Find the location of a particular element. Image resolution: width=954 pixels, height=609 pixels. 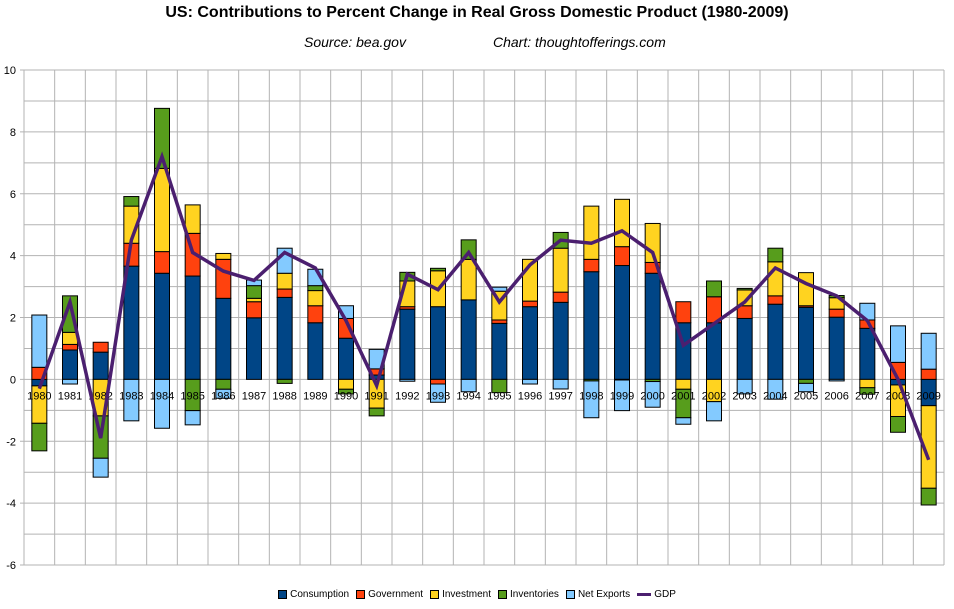

y-tick-label: -2 is located at coordinates (11, 442).